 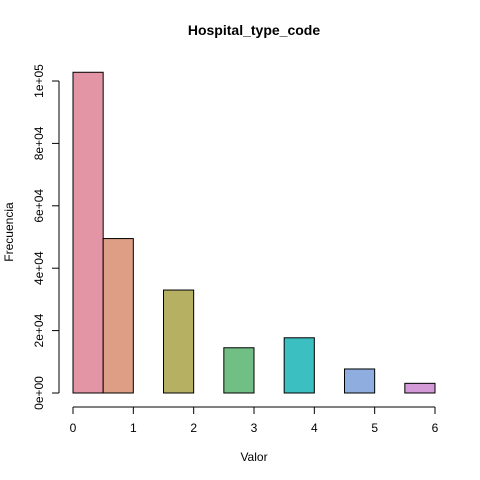 I want to click on x-axis: 0 1 2 3 4 5 6, so click(x=254, y=420).